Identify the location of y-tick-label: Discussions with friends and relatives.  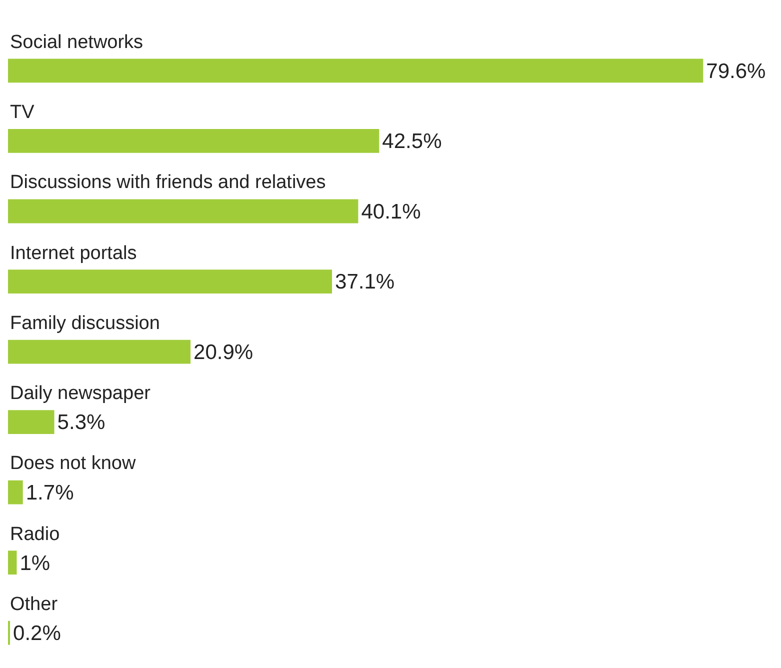
(168, 182).